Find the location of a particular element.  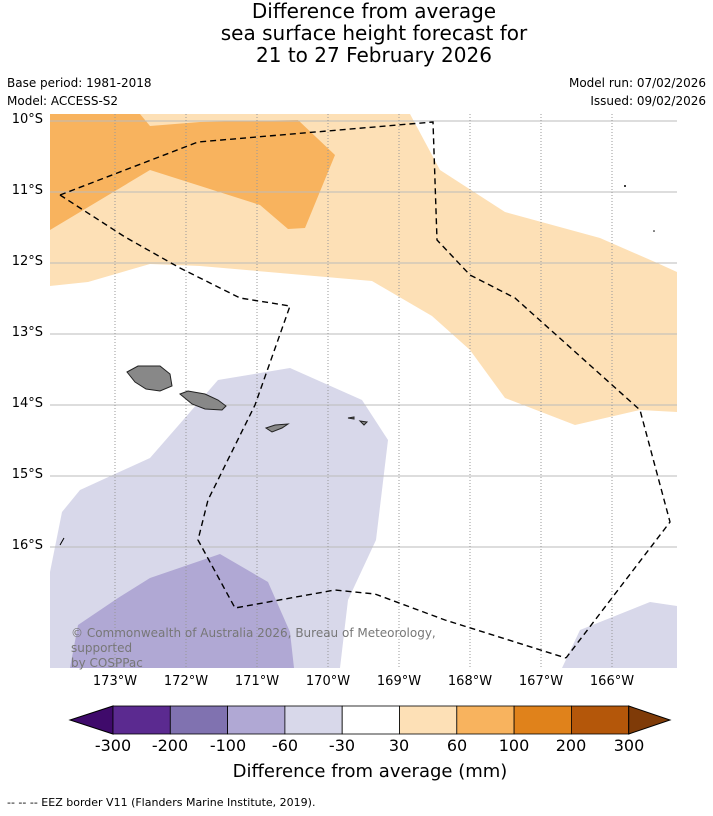

tutuila-island is located at coordinates (277, 428).